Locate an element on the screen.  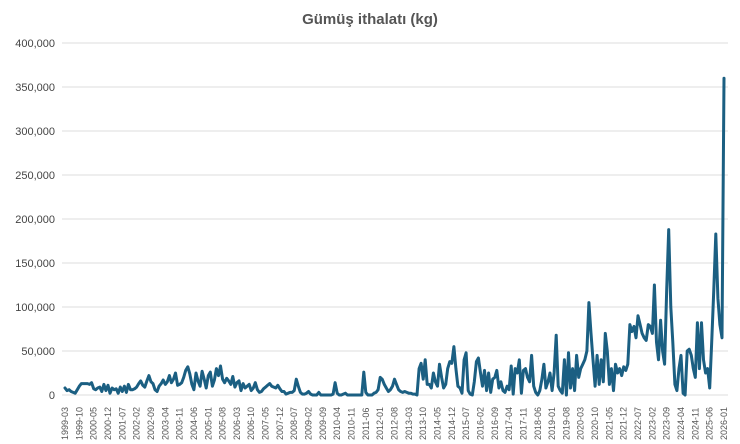
y-tick-label: 300,000 is located at coordinates (35, 132).